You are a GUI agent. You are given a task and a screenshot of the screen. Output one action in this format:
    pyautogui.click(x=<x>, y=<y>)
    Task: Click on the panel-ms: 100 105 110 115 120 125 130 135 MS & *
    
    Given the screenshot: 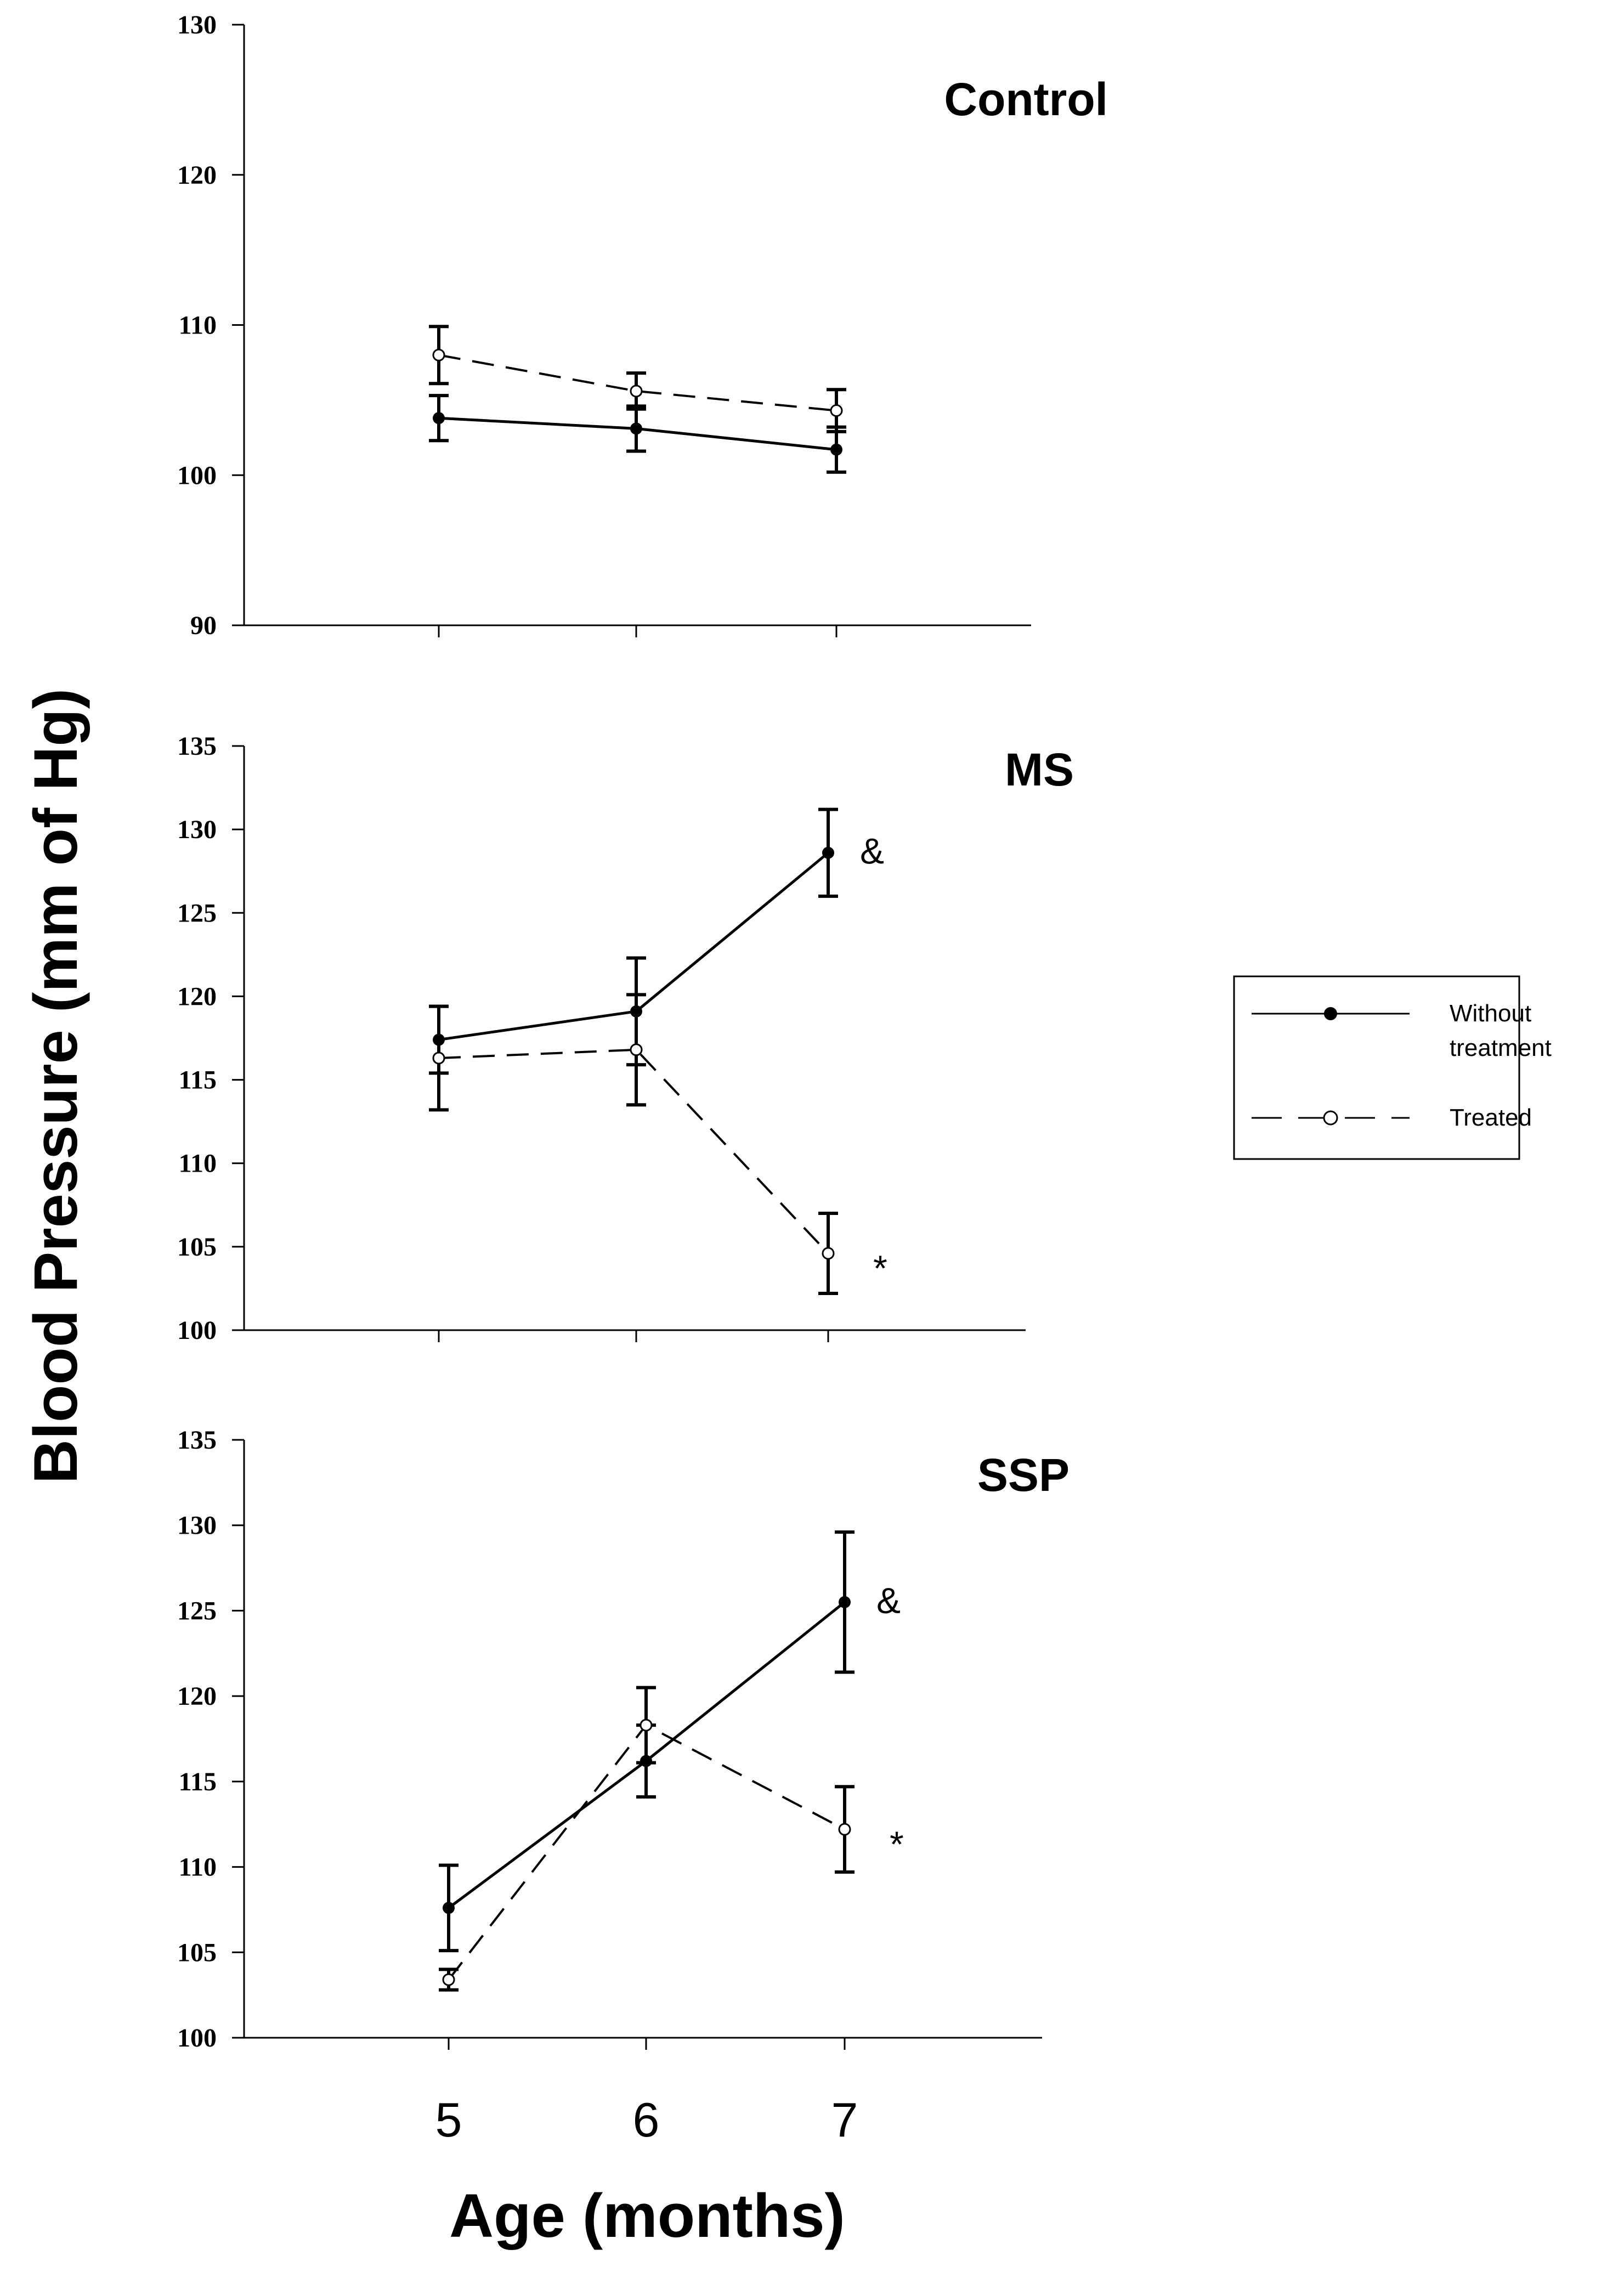 What is the action you would take?
    pyautogui.click(x=625, y=1038)
    